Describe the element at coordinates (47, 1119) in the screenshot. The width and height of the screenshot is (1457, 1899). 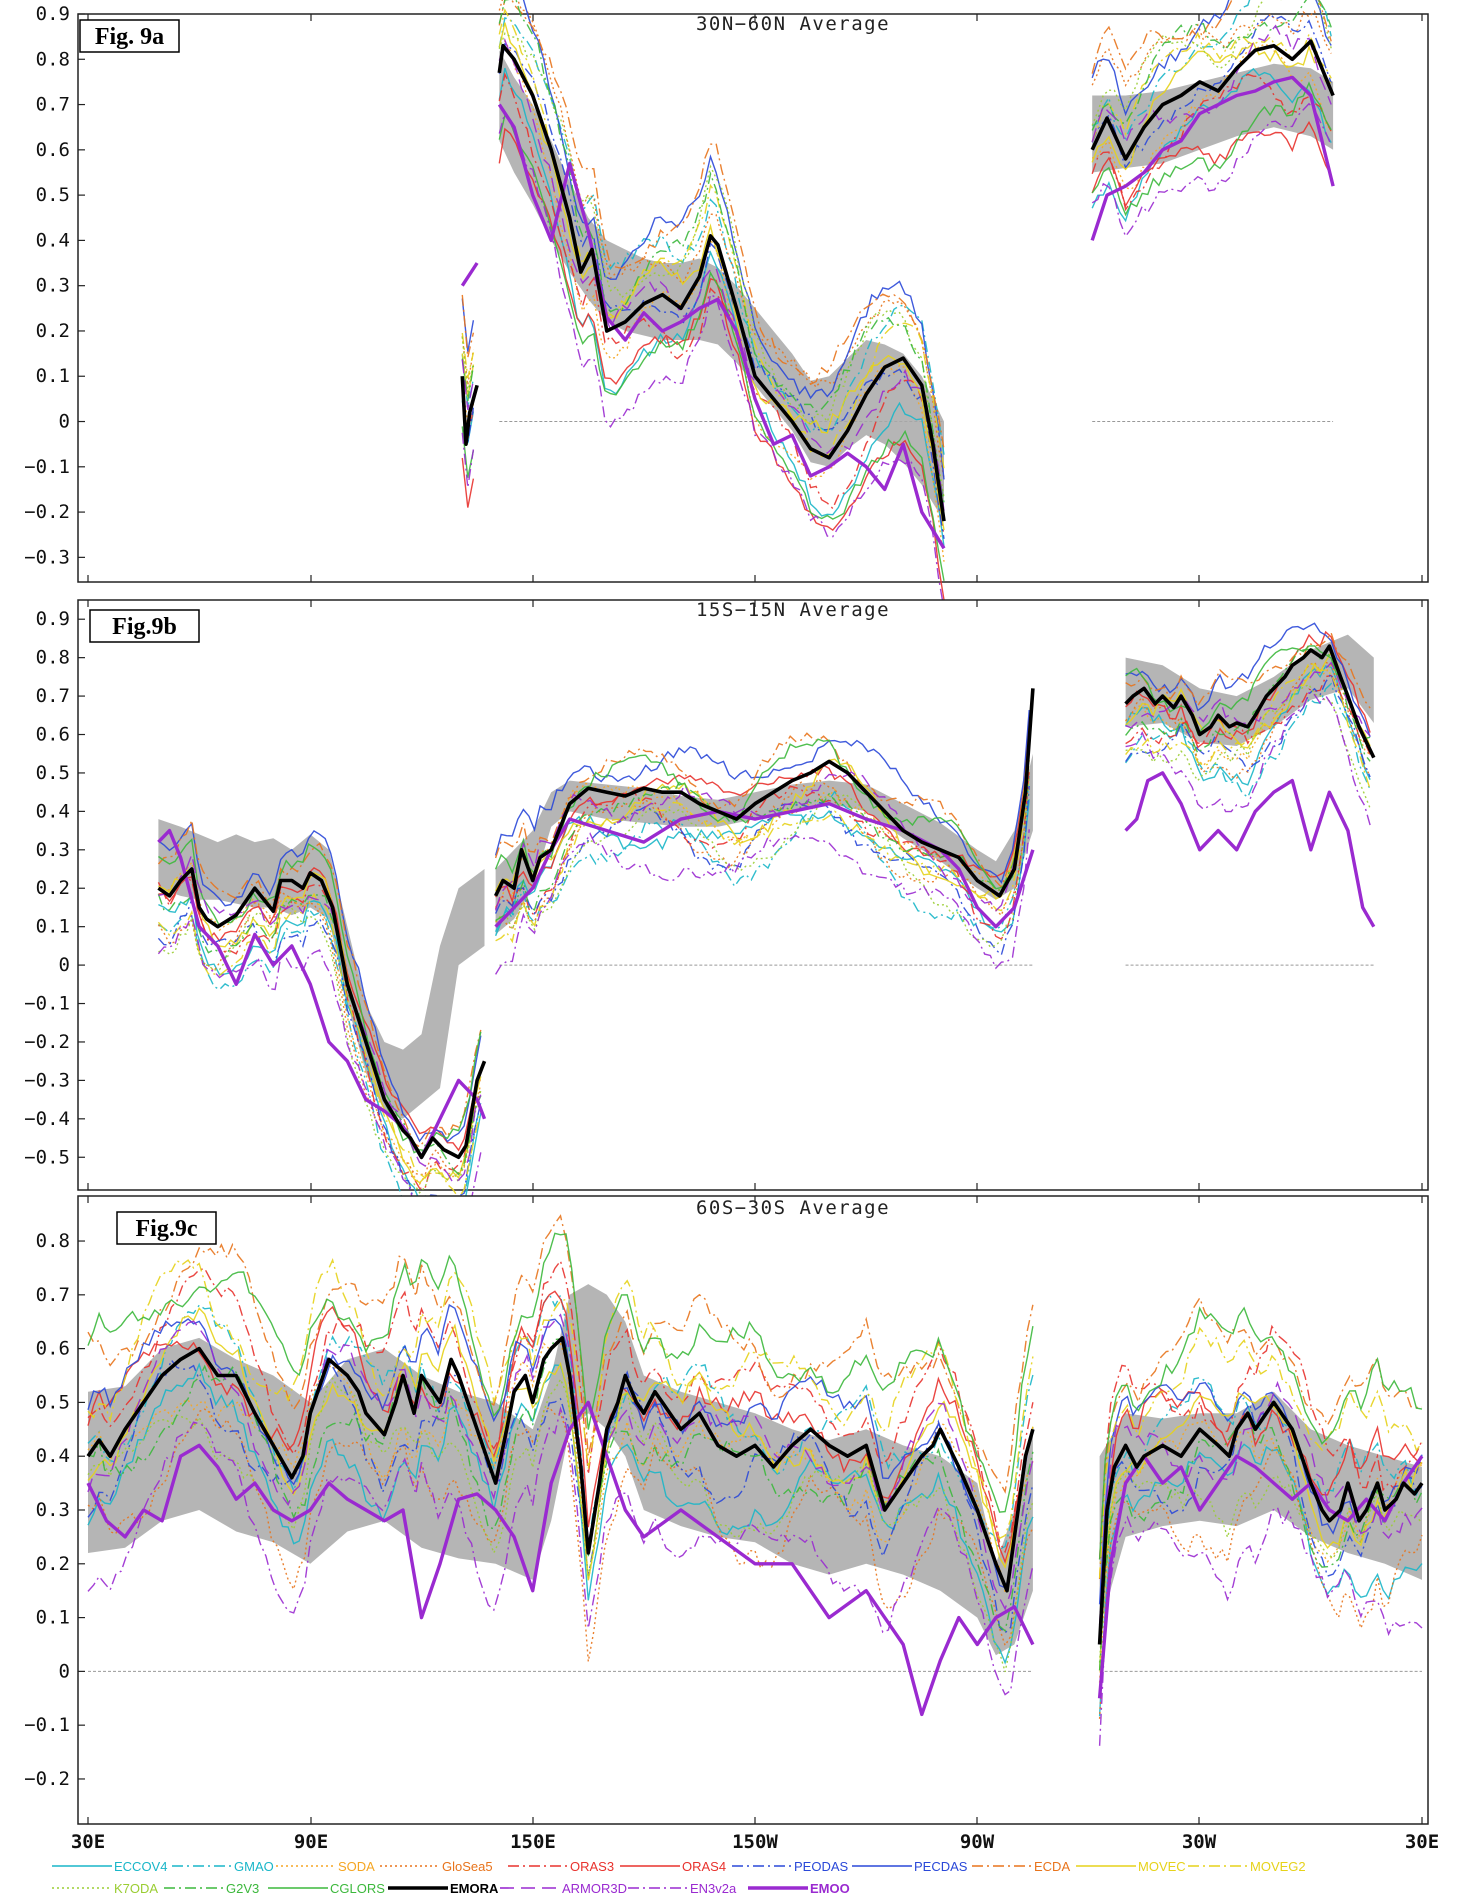
I see `y-tick-label: −0.4` at that location.